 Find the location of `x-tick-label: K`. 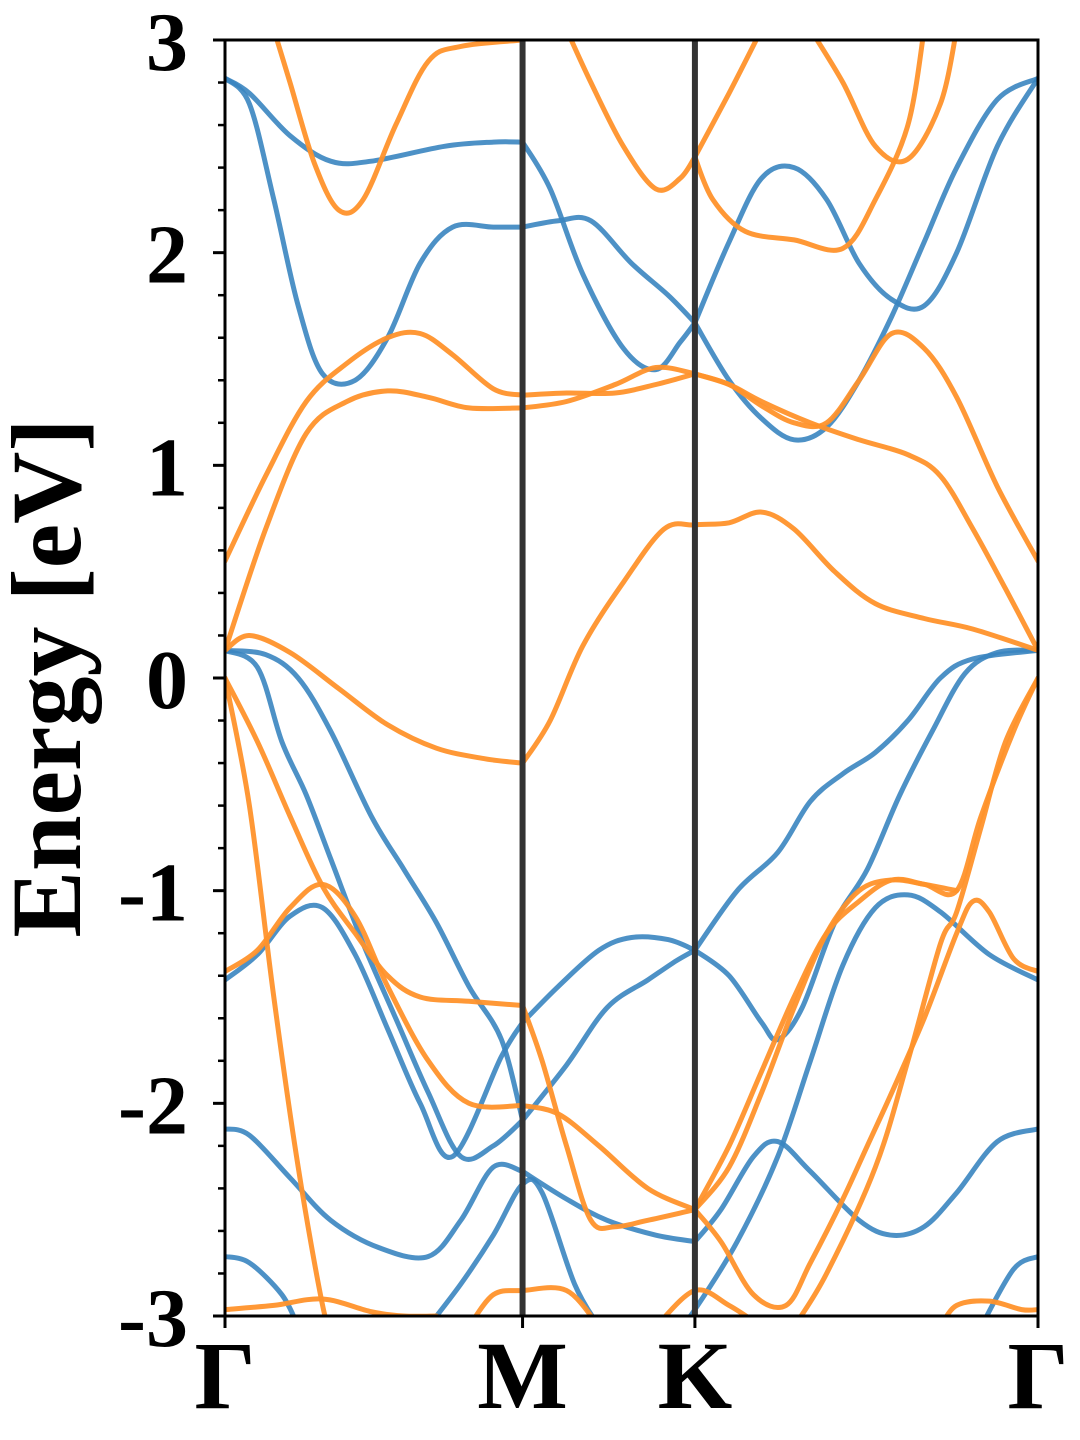

x-tick-label: K is located at coordinates (695, 1375).